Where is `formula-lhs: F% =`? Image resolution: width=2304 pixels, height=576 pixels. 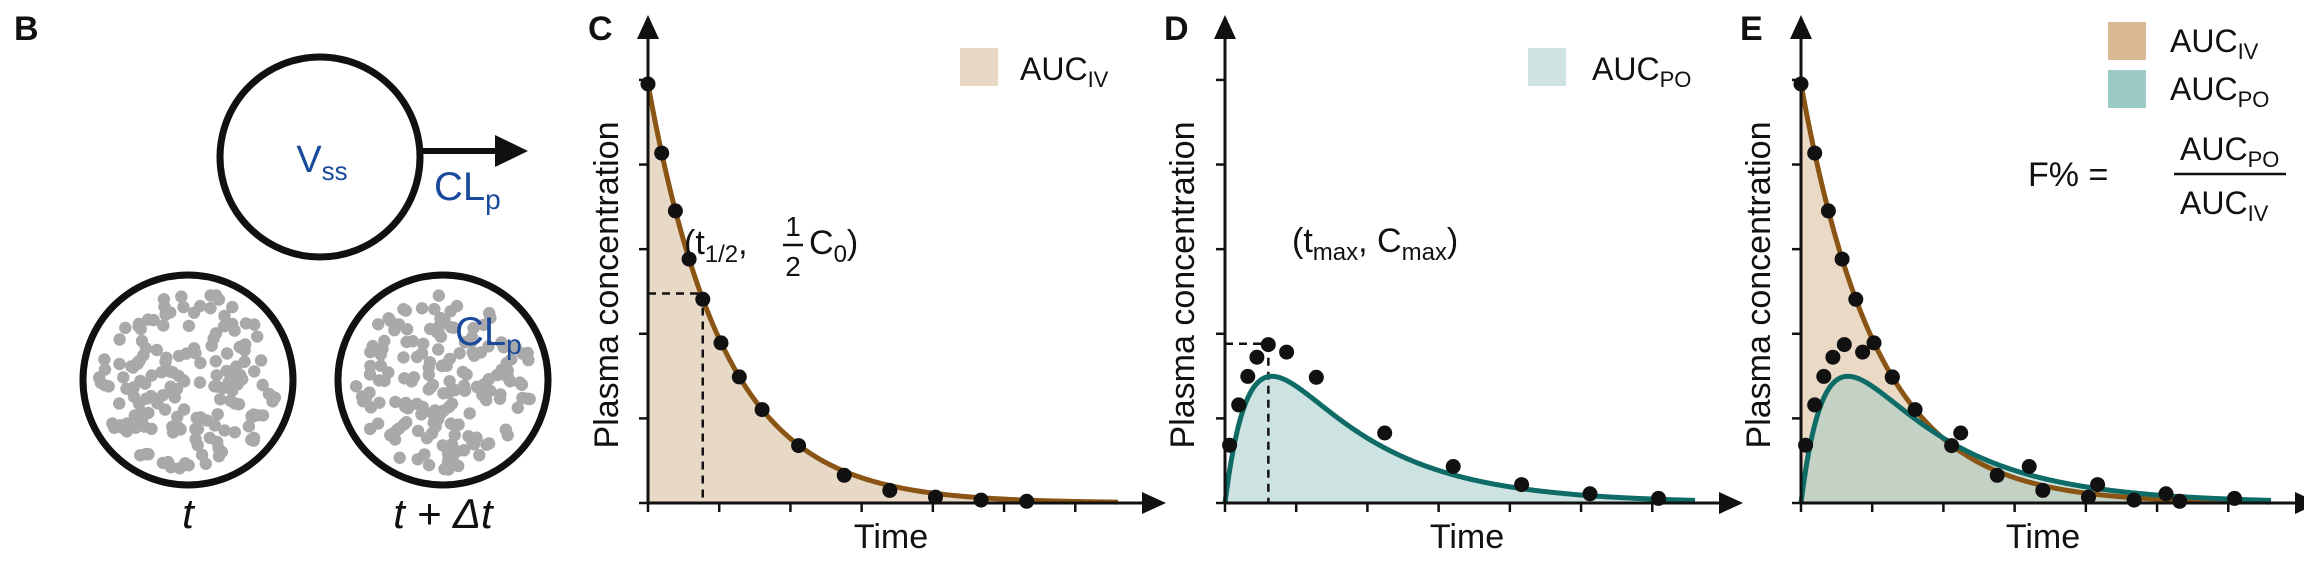
formula-lhs: F% = is located at coordinates (2068, 175).